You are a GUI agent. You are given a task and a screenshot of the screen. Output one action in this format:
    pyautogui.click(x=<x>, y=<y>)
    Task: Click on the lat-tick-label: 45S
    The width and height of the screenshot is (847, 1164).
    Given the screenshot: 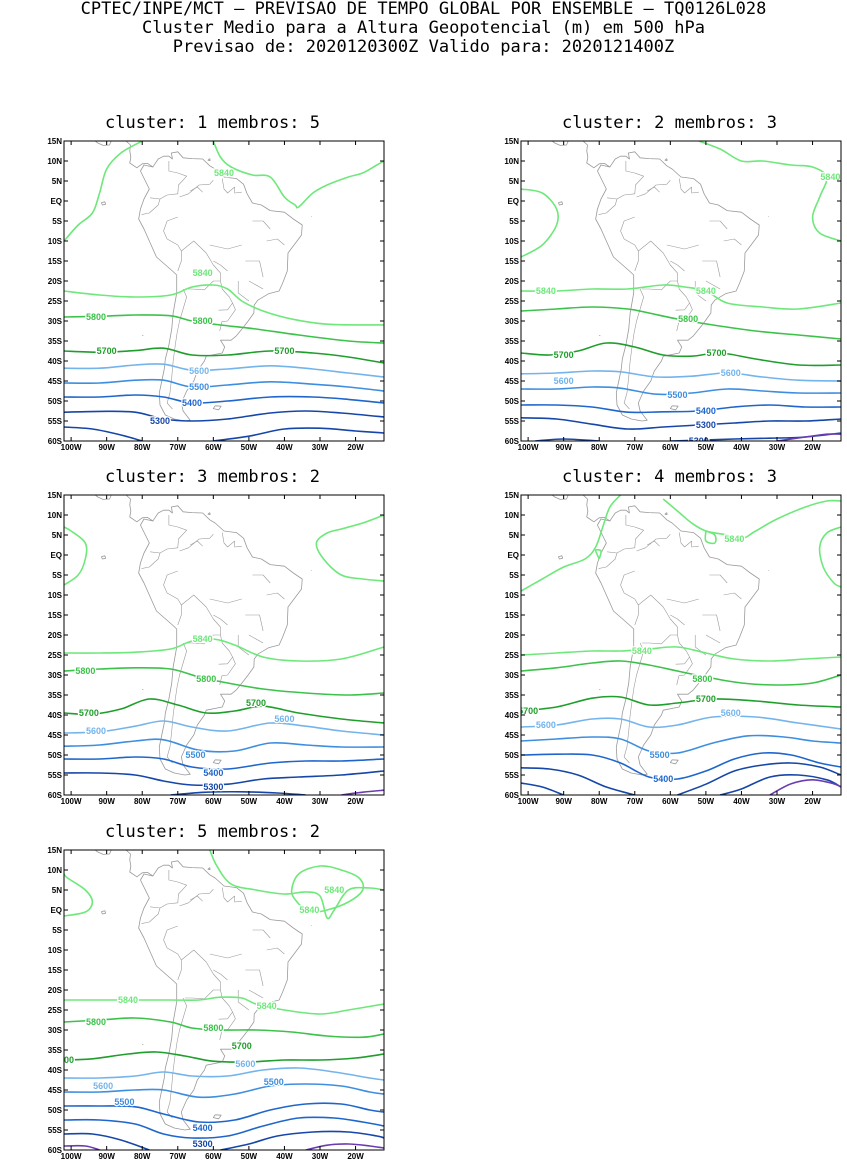 What is the action you would take?
    pyautogui.click(x=55, y=735)
    